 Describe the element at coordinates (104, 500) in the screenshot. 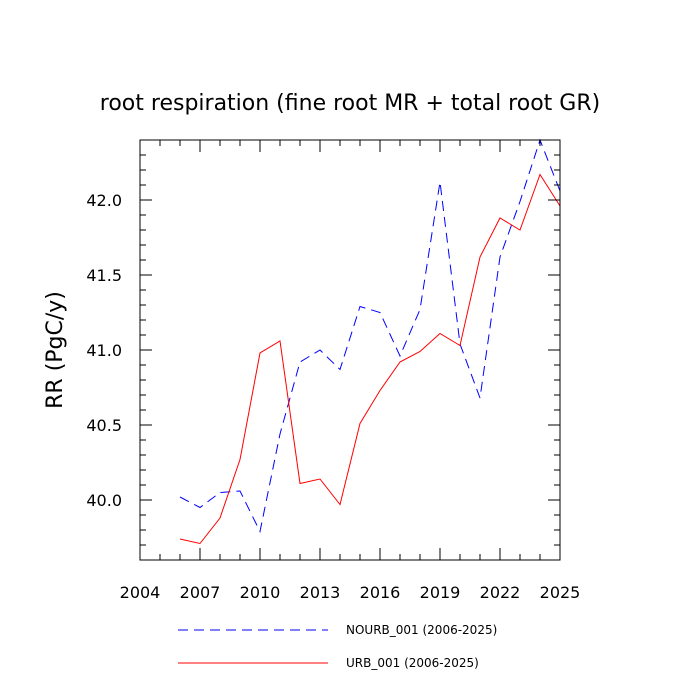

I see `y-tick-label: 40.0` at that location.